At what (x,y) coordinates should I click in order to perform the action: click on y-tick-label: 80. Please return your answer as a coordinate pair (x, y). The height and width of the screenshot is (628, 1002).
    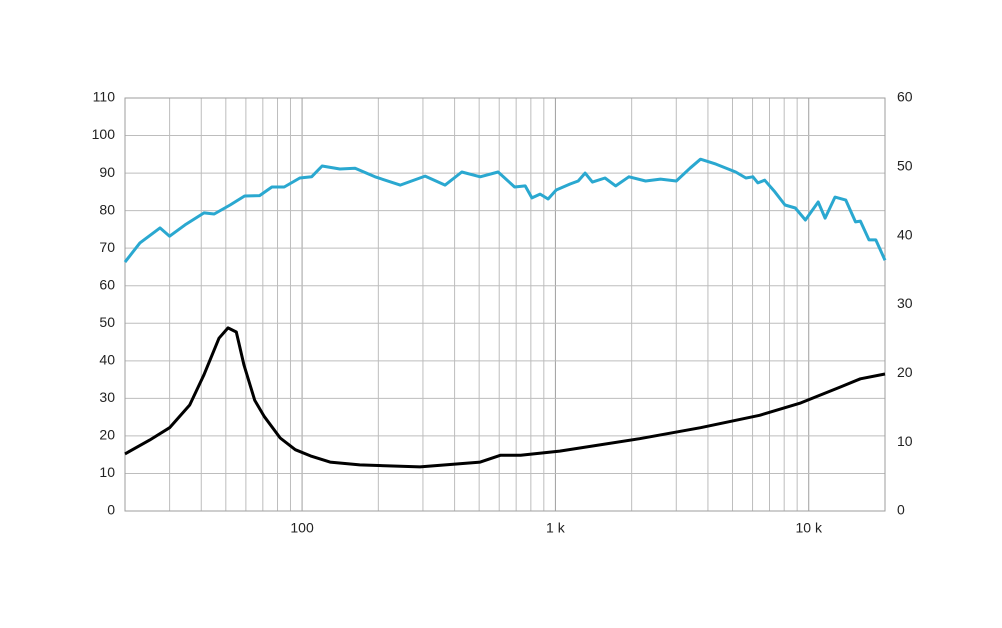
    Looking at the image, I should click on (107, 209).